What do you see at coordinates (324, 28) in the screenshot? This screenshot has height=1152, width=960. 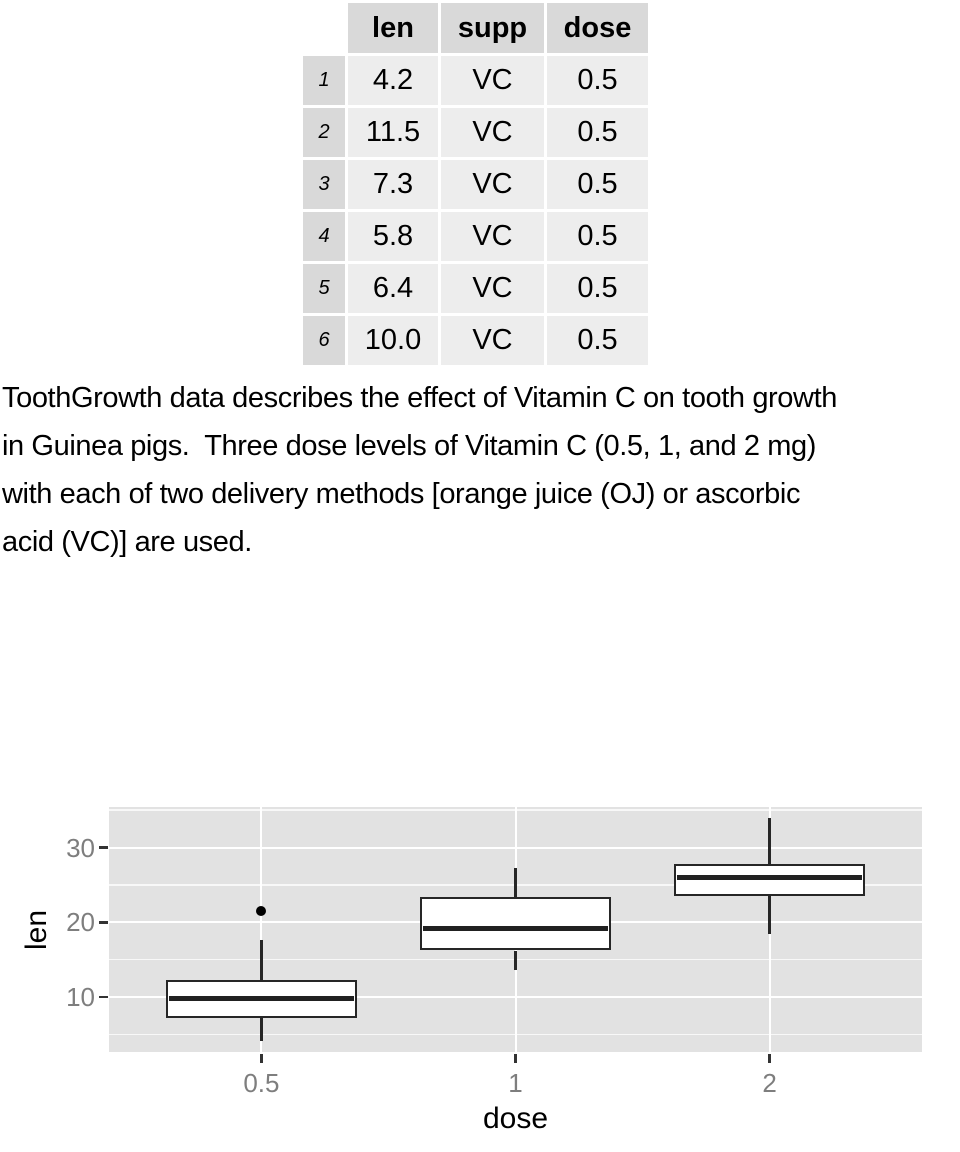 I see `table-corner-cell` at bounding box center [324, 28].